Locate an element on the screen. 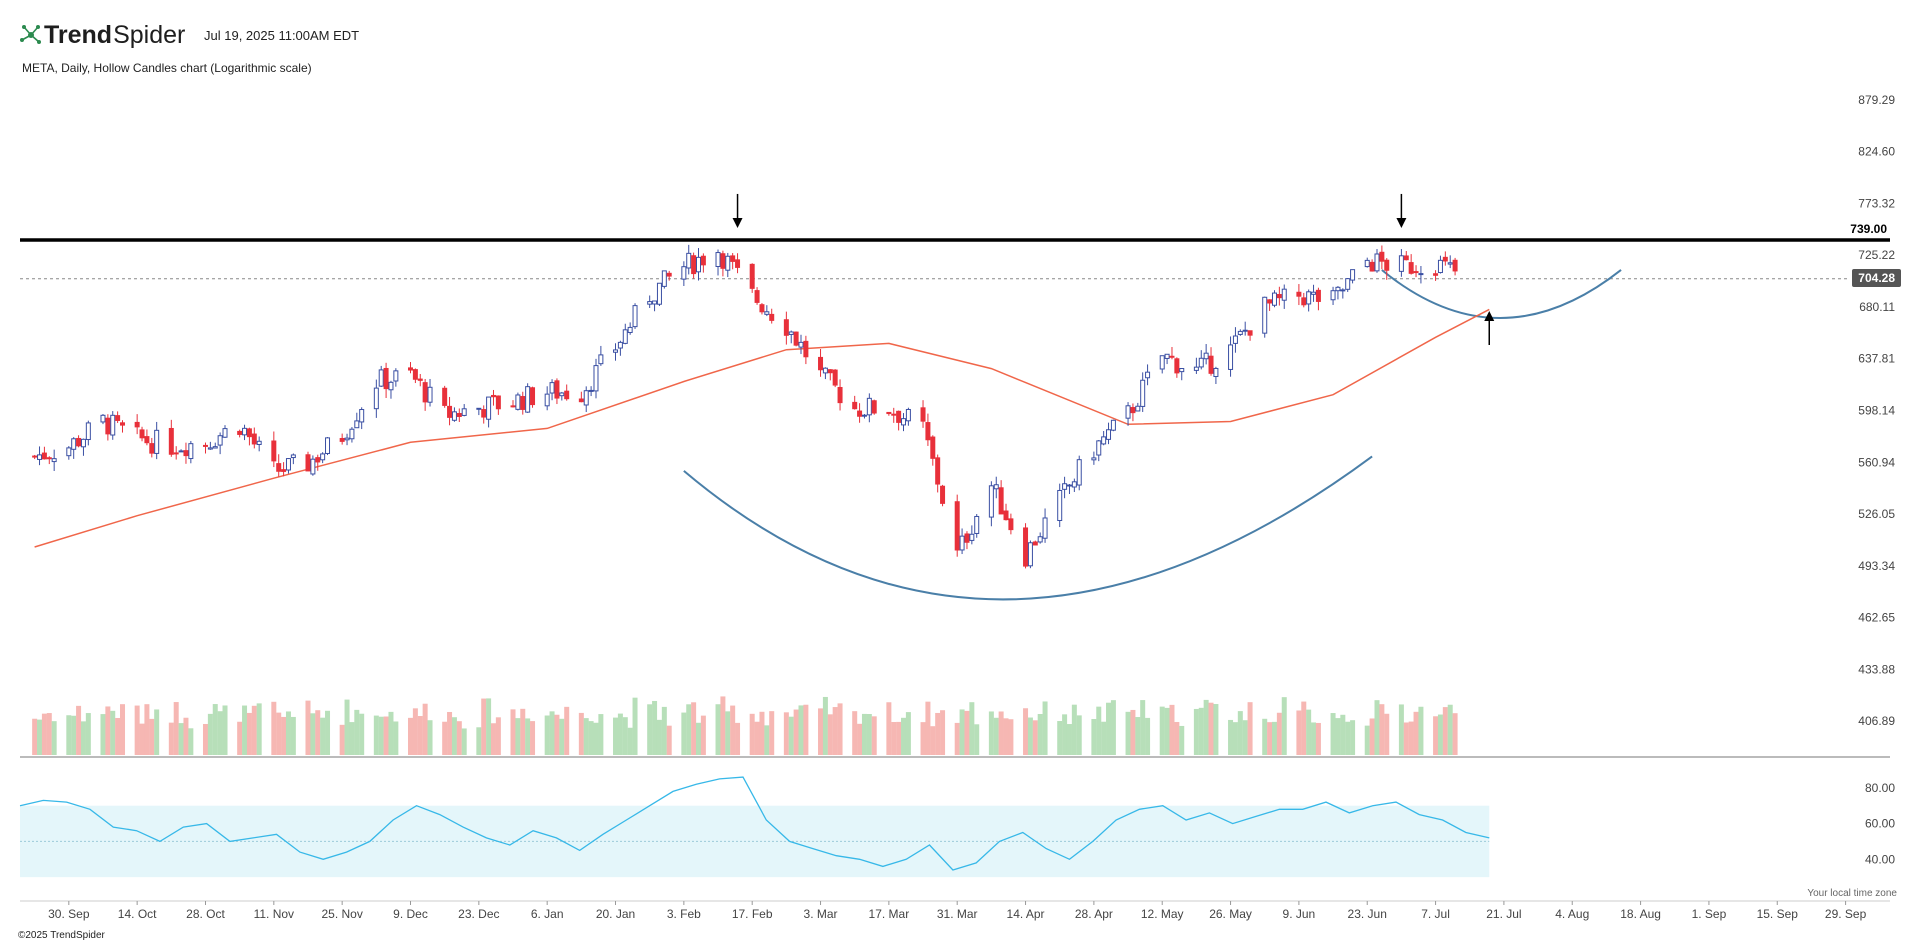  x-tick-label: 17. Feb is located at coordinates (752, 914).